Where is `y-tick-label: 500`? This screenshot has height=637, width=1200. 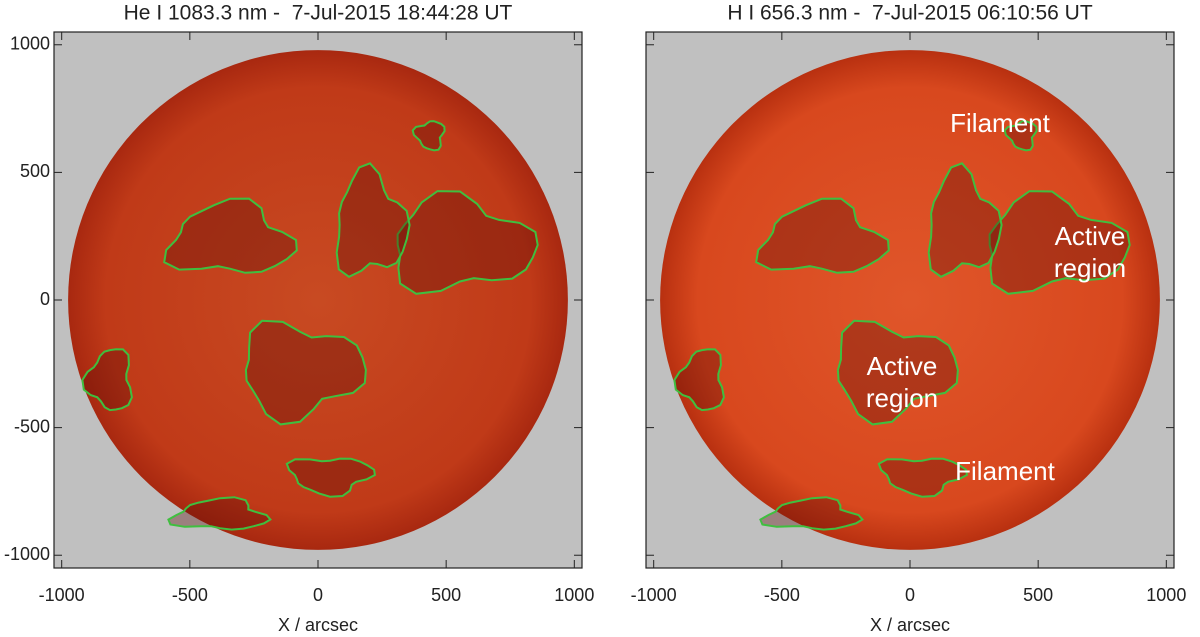
y-tick-label: 500 is located at coordinates (35, 171).